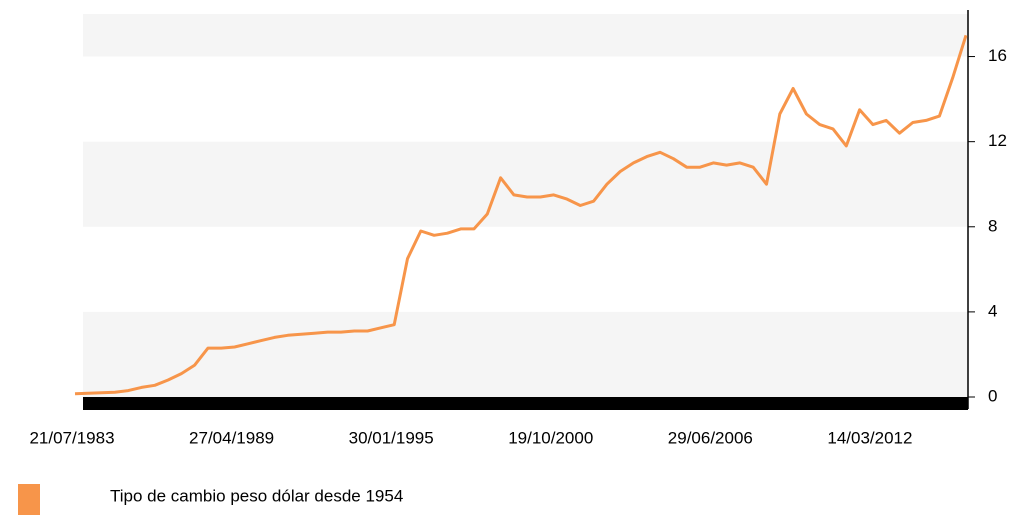 The image size is (1021, 515). What do you see at coordinates (256, 495) in the screenshot?
I see `legend-label: Tipo de cambio peso dólar desde 1954` at bounding box center [256, 495].